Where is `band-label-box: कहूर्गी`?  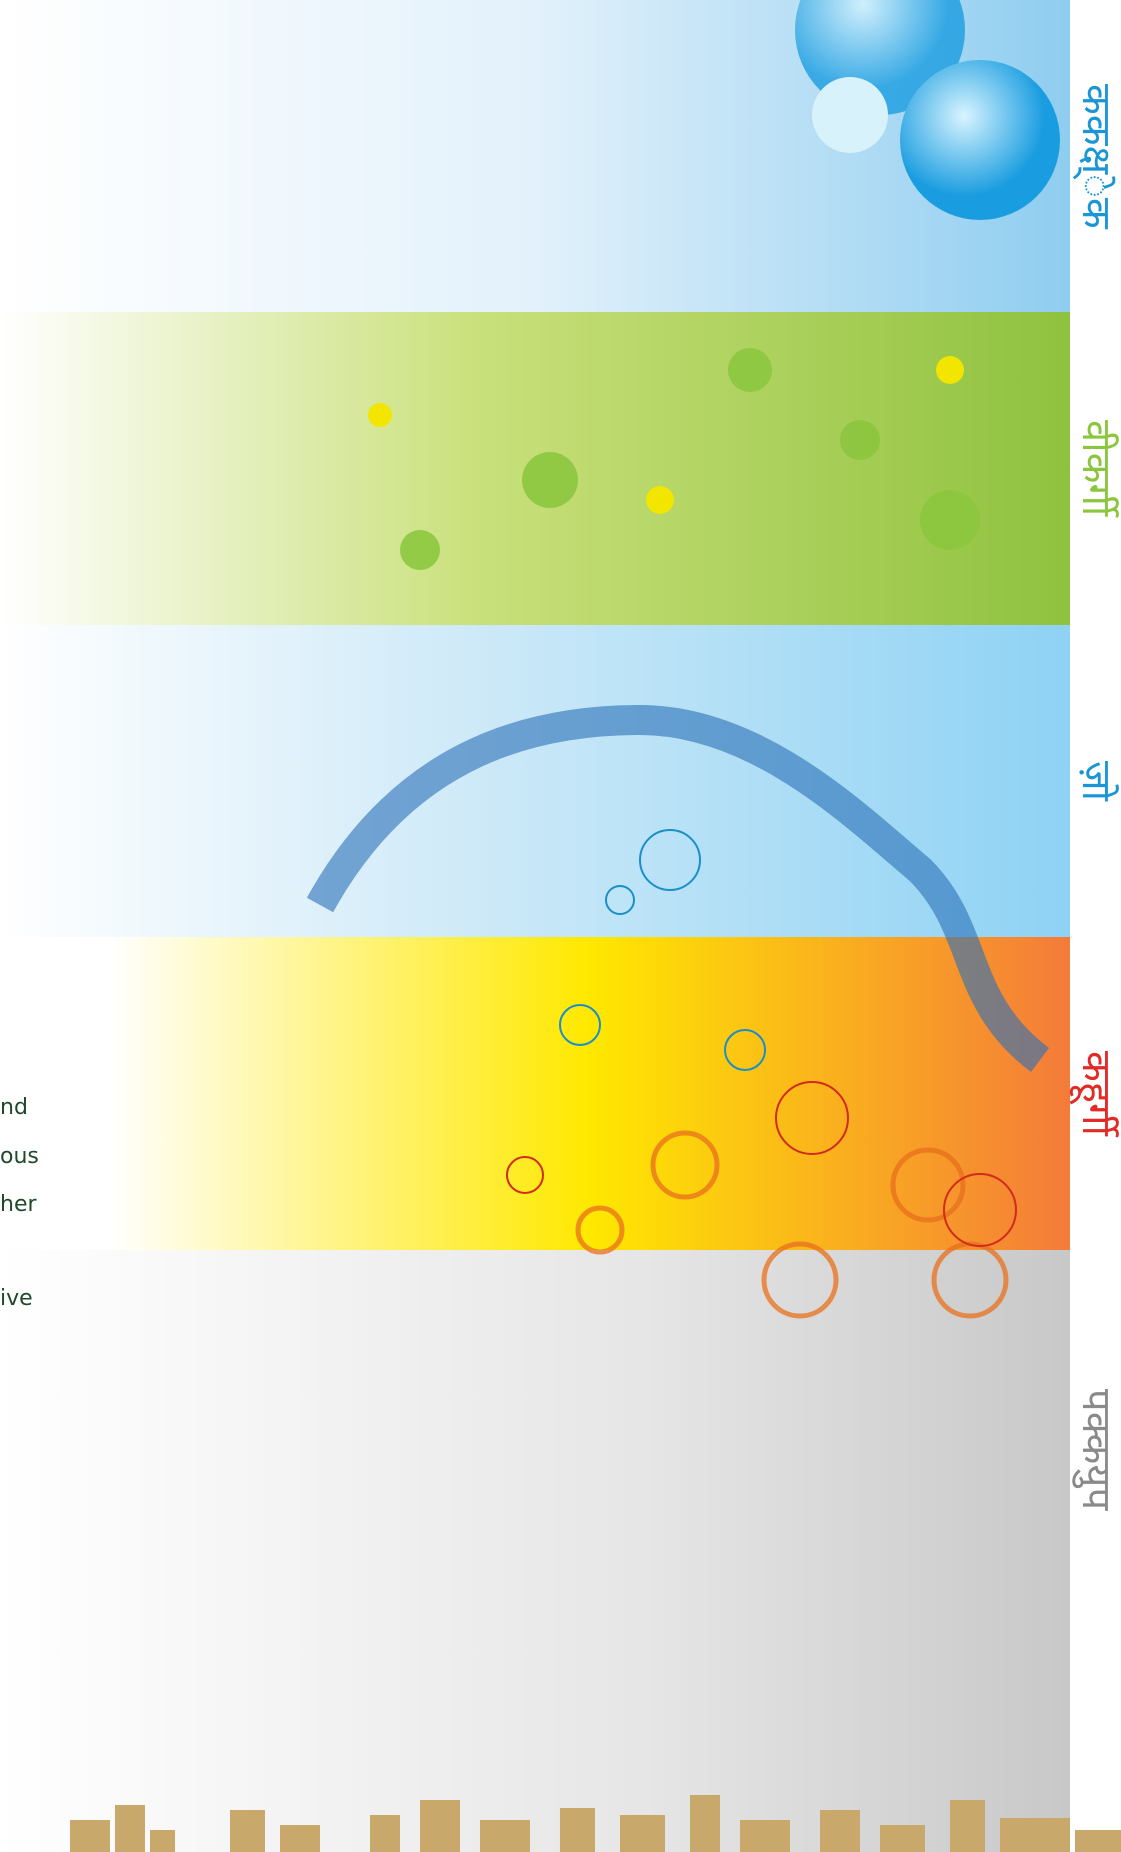
band-label-box: कहूर्गी is located at coordinates (1096, 1093).